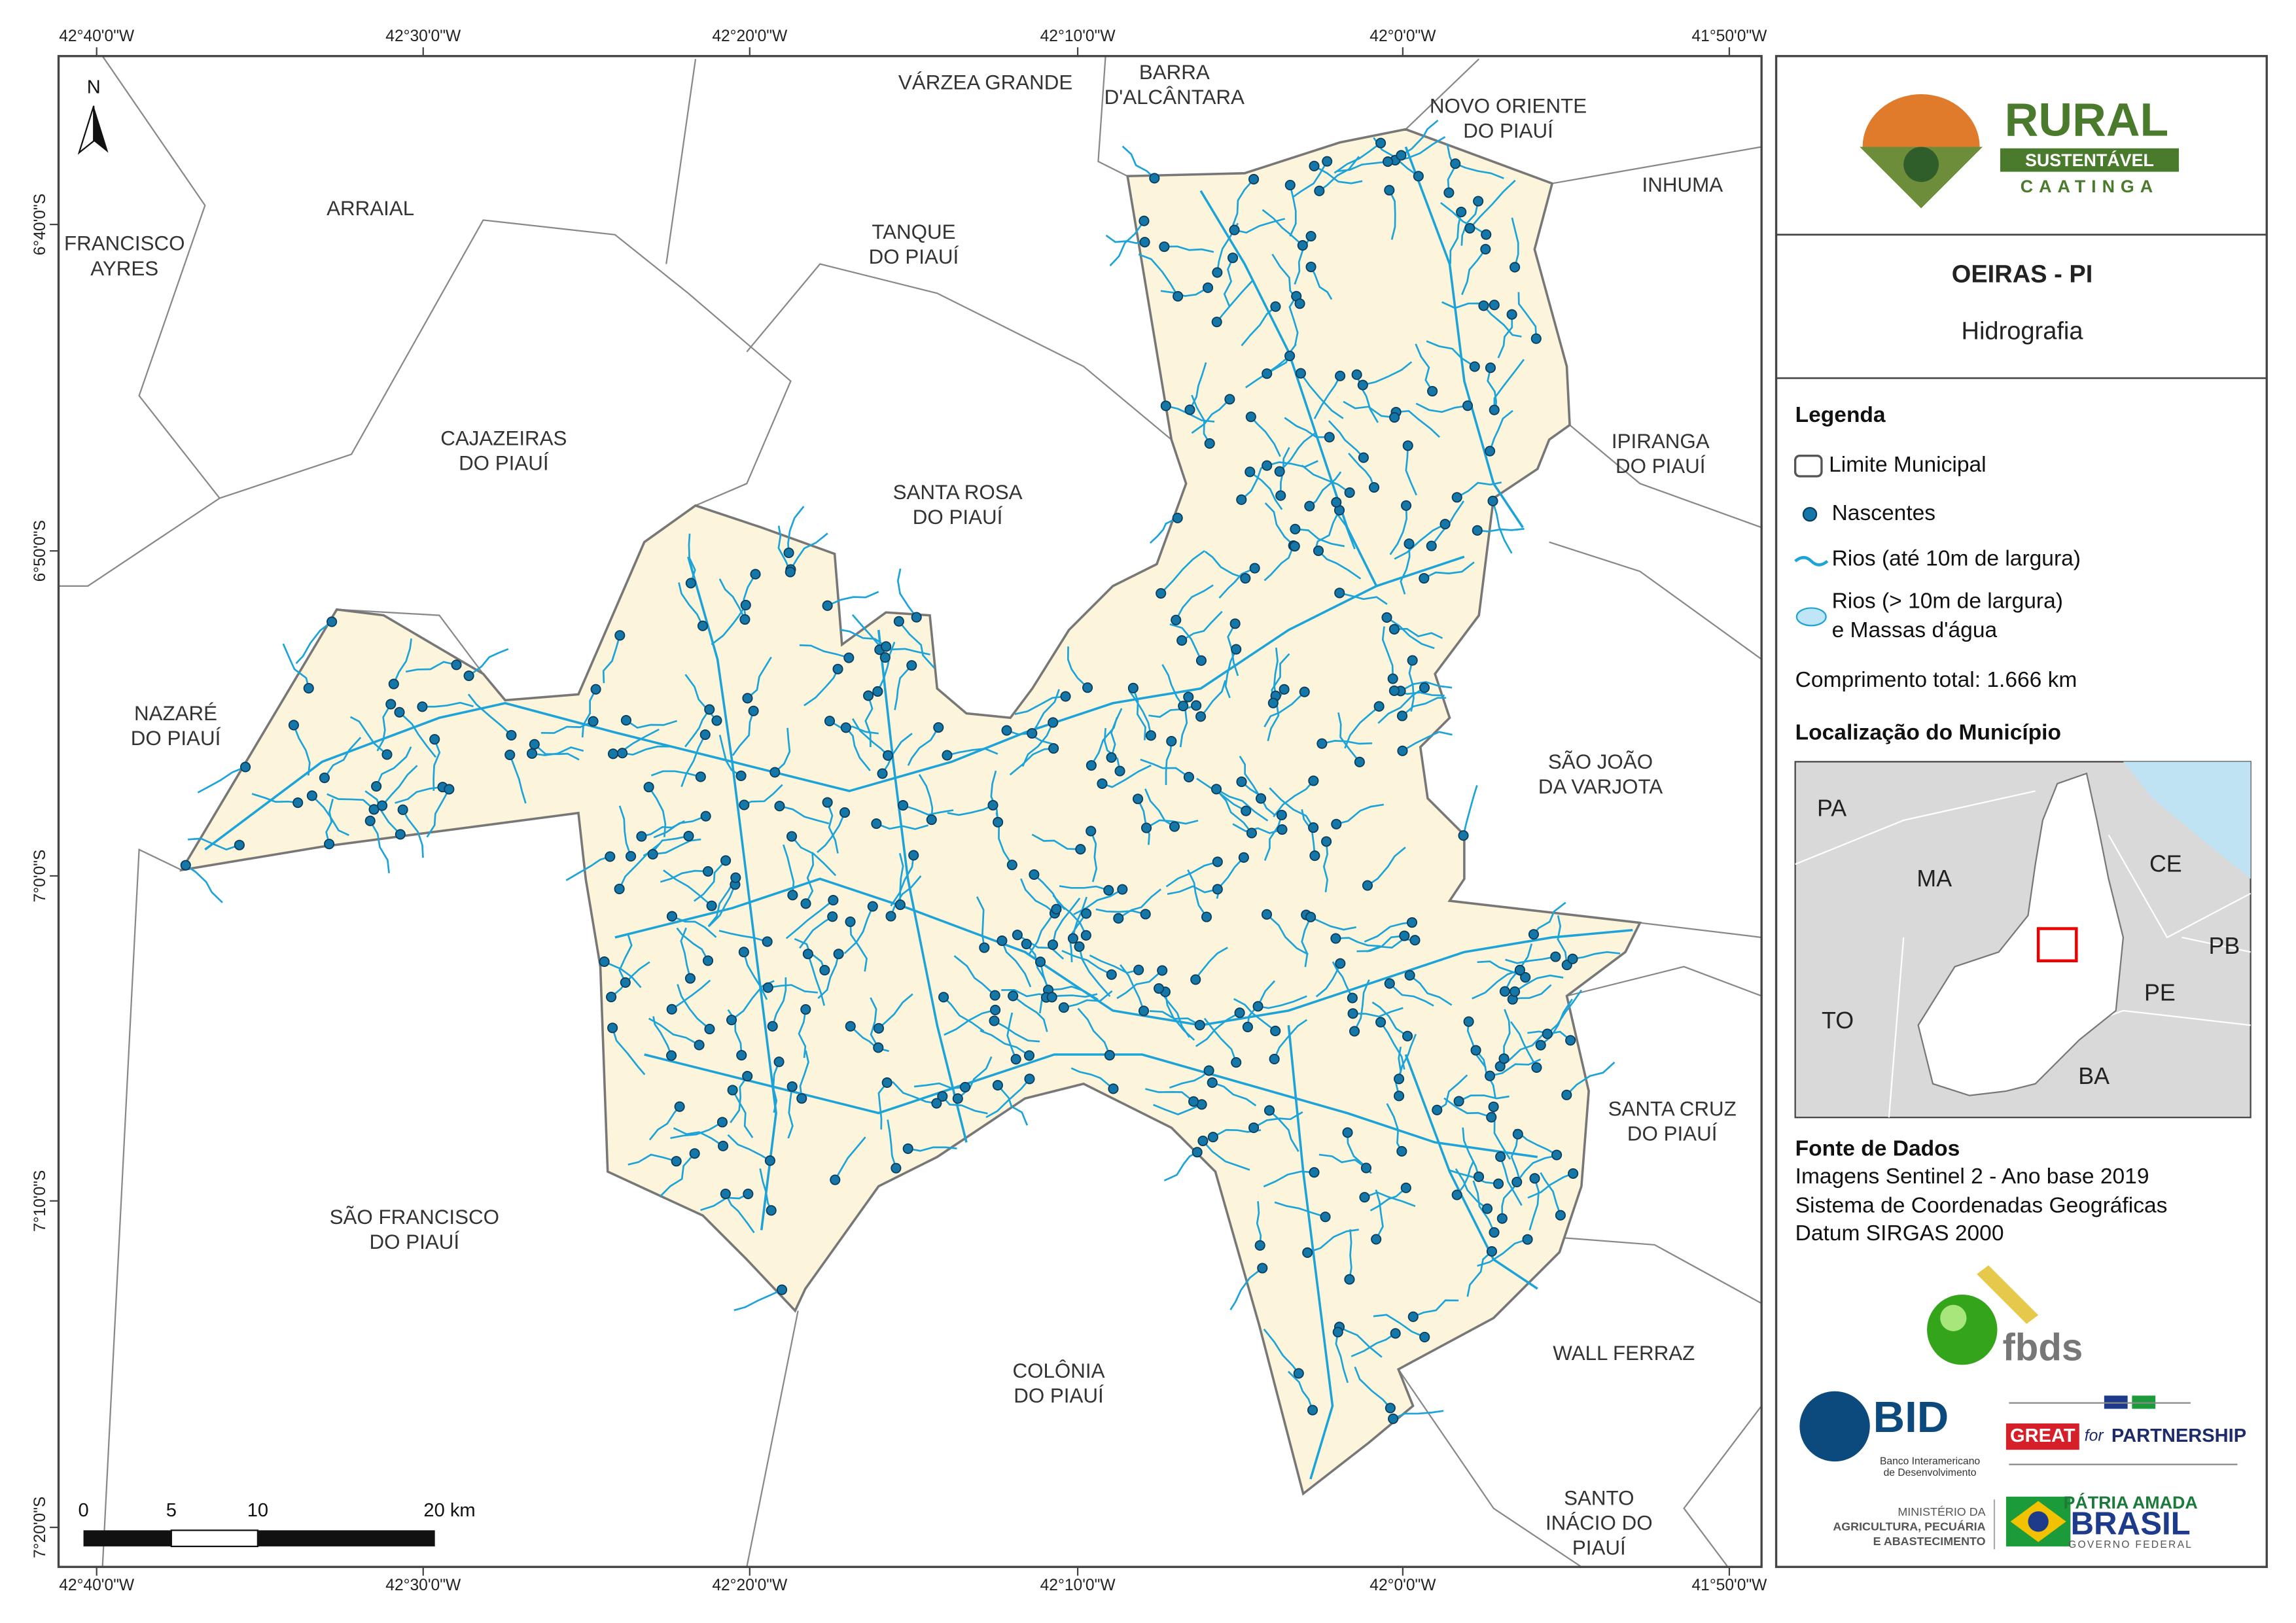 The image size is (2296, 1623). I want to click on north-label: N, so click(94, 88).